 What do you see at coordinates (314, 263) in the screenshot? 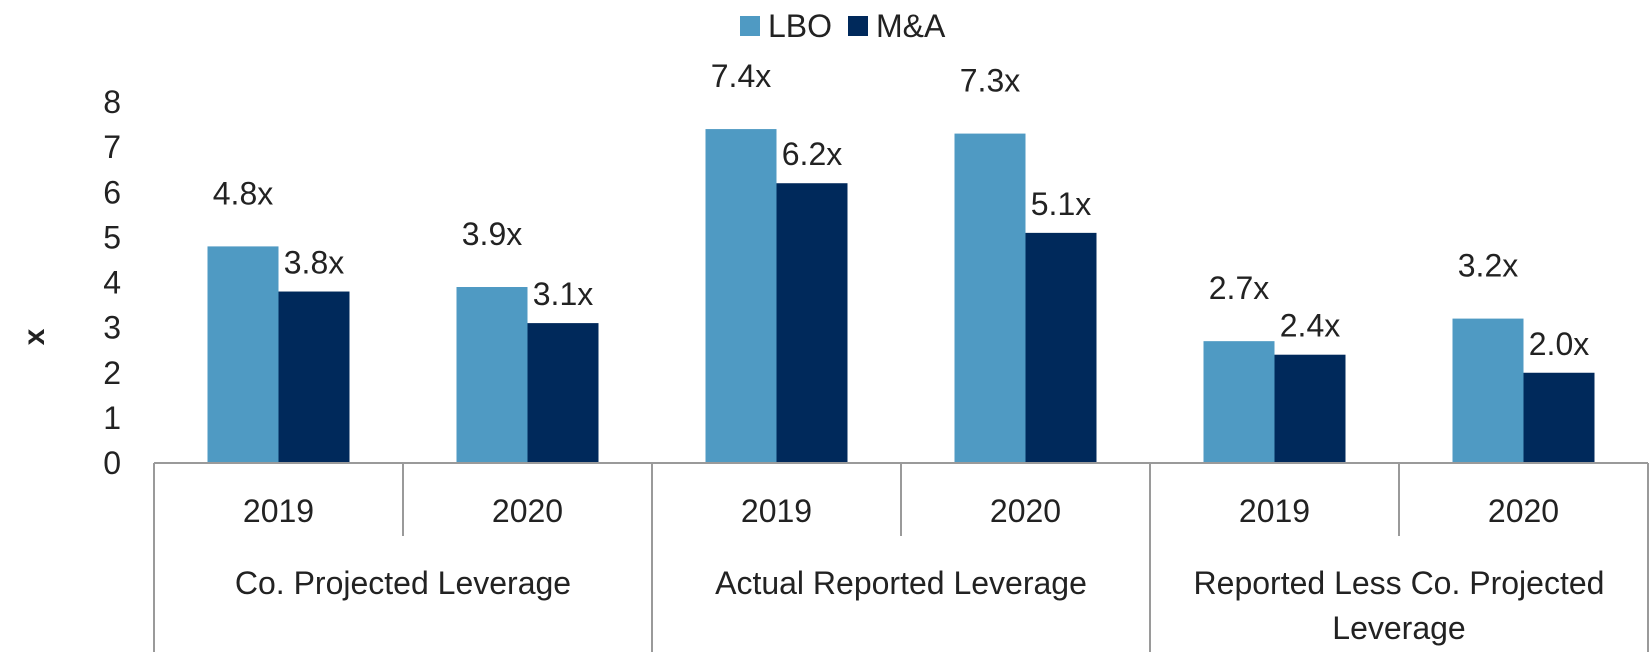
I see `data-label-m-a-0: 3.8x` at bounding box center [314, 263].